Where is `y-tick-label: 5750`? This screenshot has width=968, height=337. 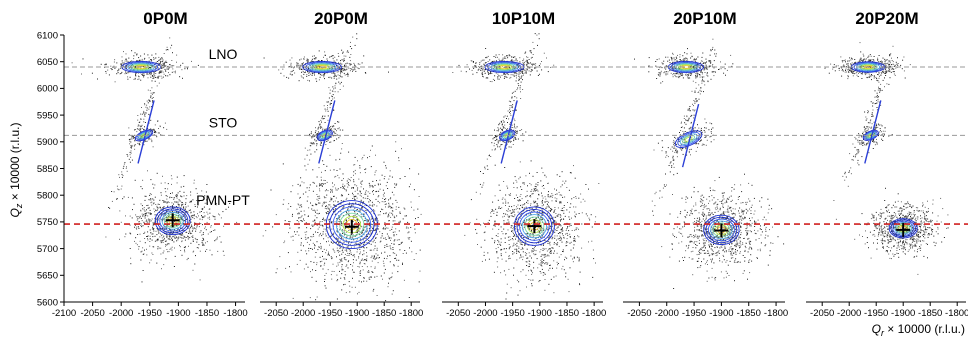
y-tick-label: 5750 is located at coordinates (47, 222).